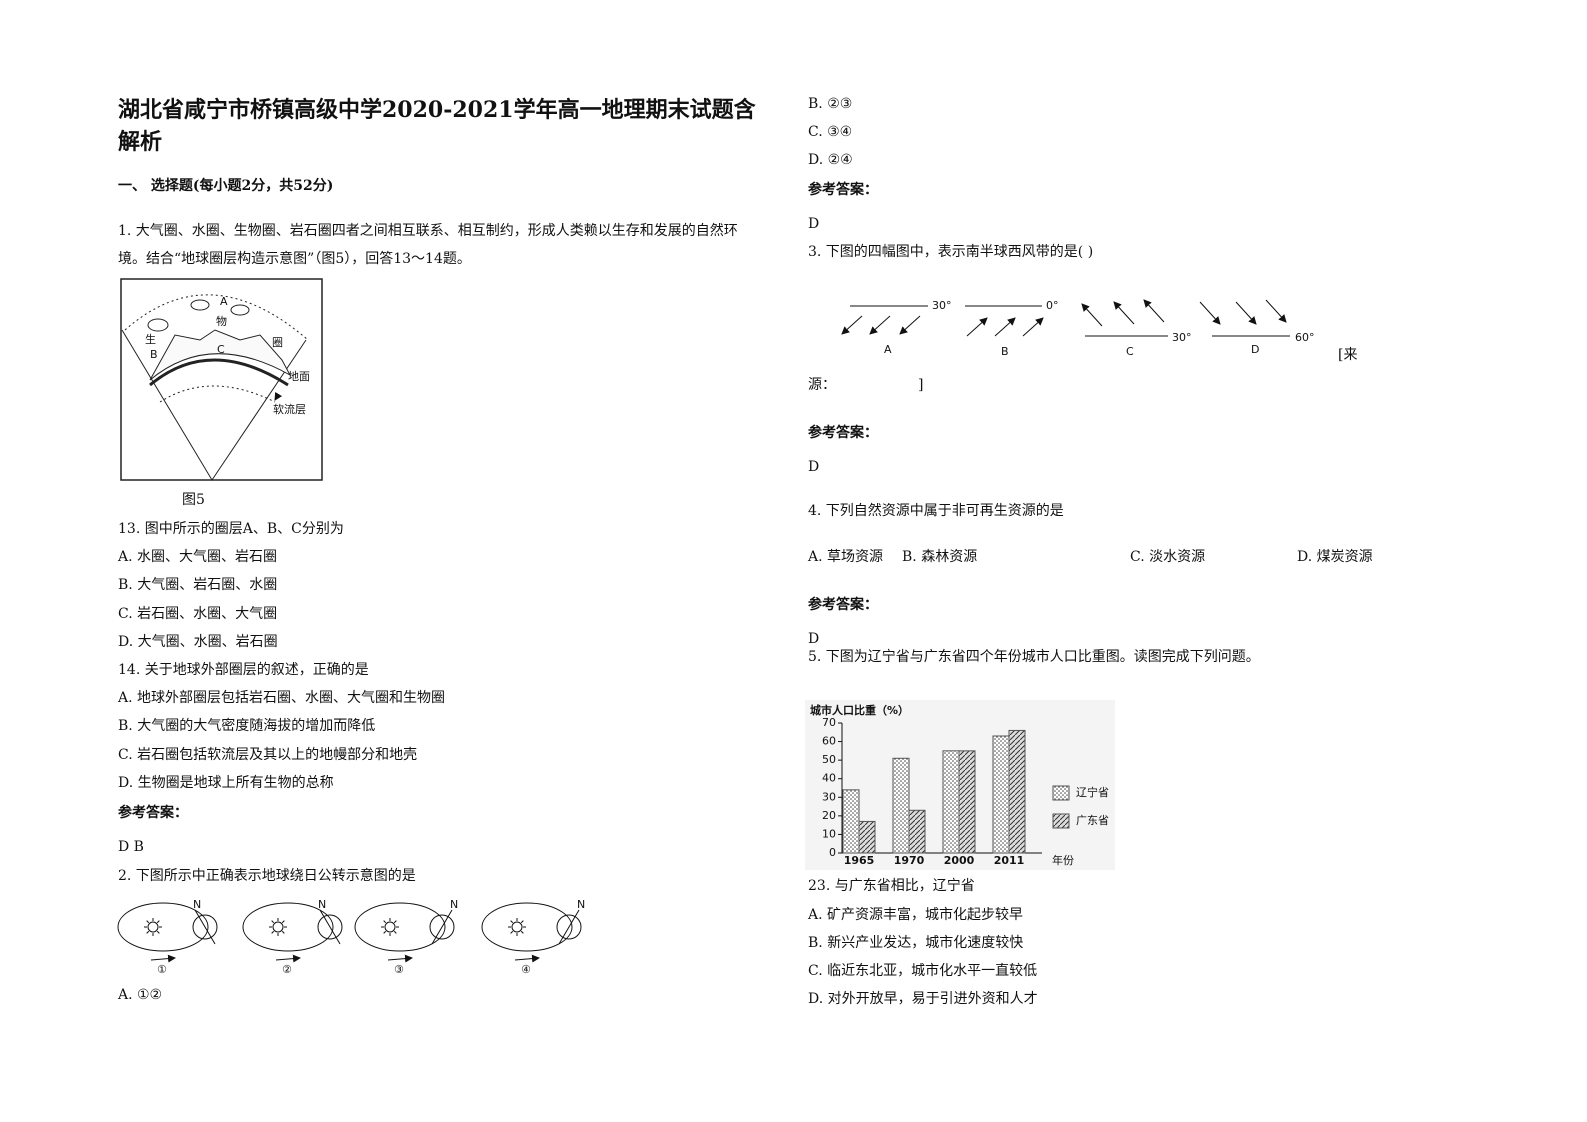 The image size is (1587, 1122). What do you see at coordinates (923, 971) in the screenshot?
I see `option: C. 临近东北亚，城市化水平一直较低` at bounding box center [923, 971].